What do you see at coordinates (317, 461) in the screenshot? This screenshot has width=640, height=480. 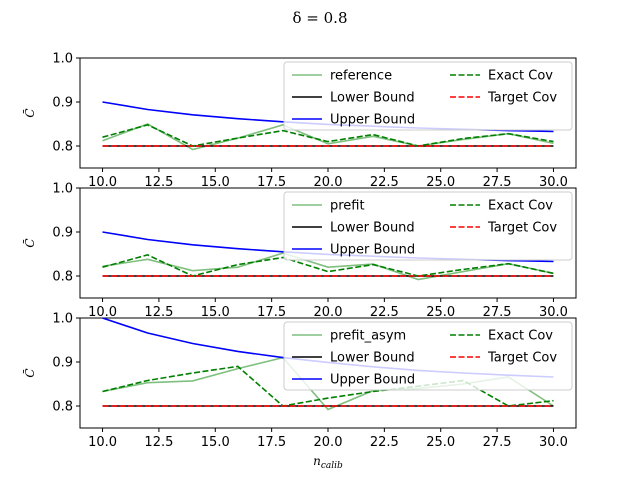 I see `x-axis-label-main: n` at bounding box center [317, 461].